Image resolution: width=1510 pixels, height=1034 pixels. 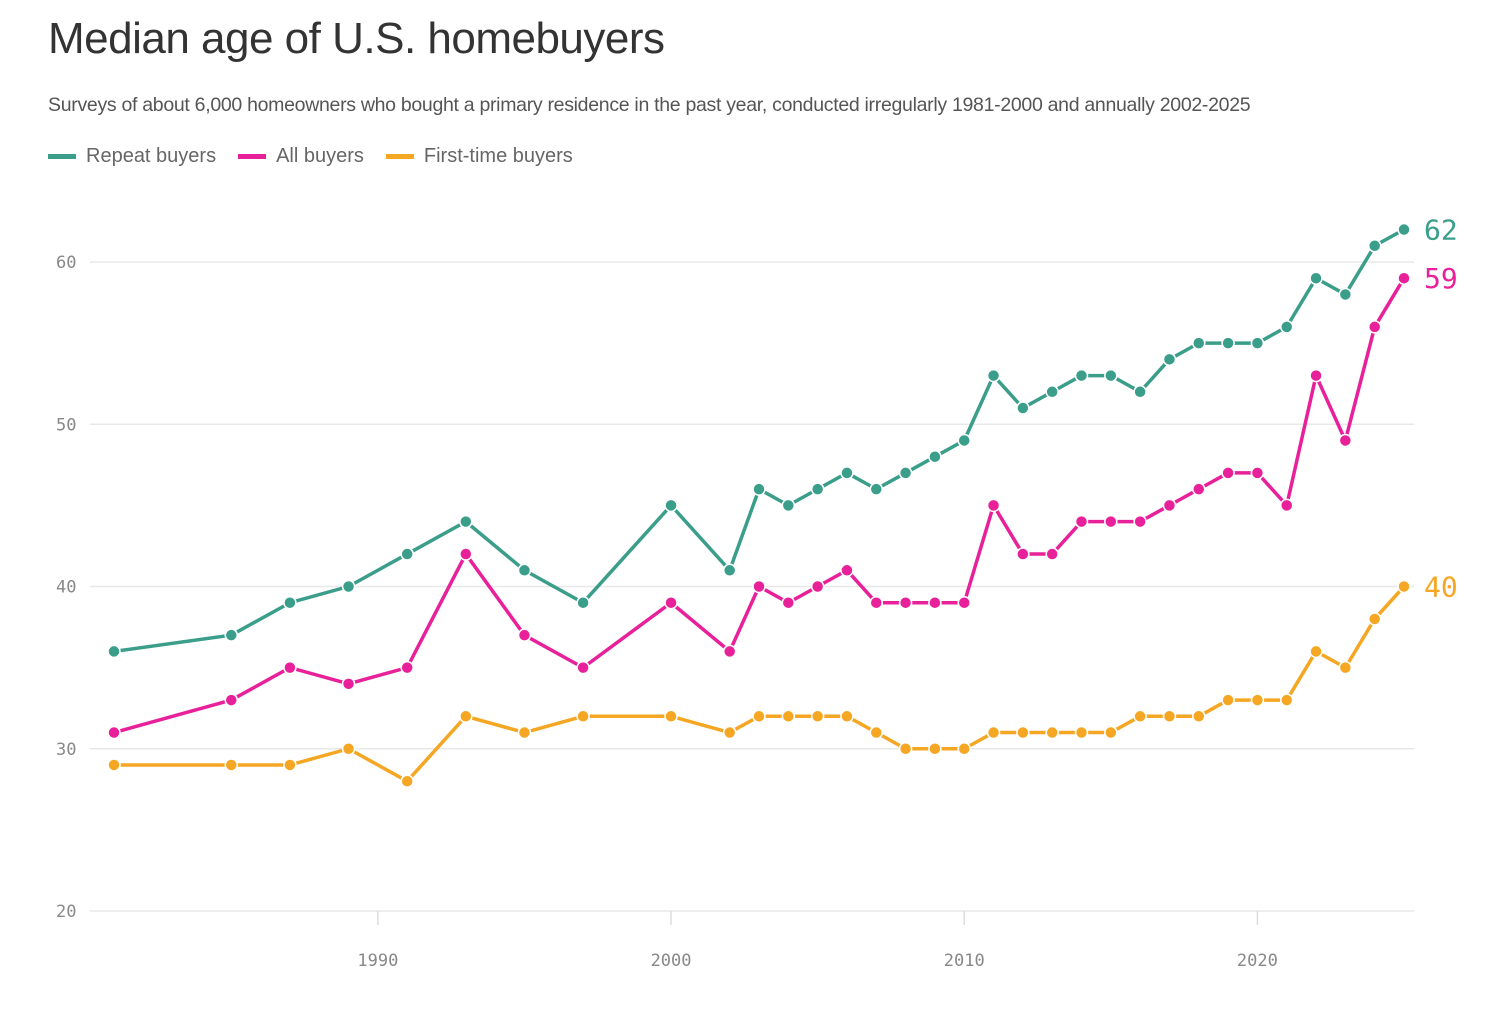 I want to click on x-tick-label: 1990, so click(x=377, y=961).